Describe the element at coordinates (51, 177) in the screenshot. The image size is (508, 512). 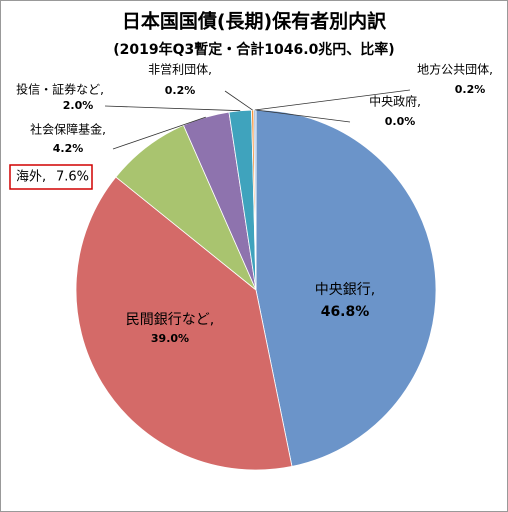
I see `highlight-box` at that location.